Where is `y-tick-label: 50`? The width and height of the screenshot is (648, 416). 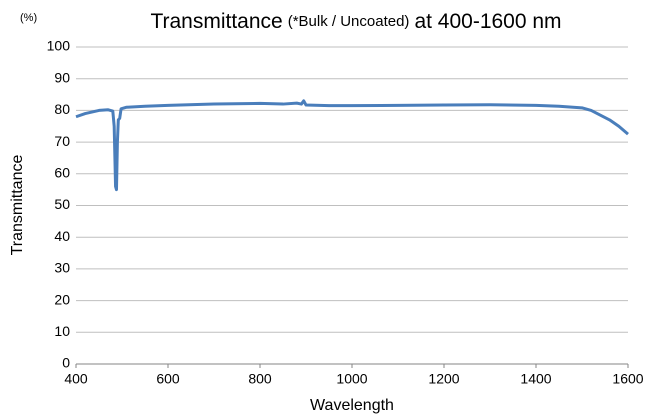 y-tick-label: 50 is located at coordinates (62, 204).